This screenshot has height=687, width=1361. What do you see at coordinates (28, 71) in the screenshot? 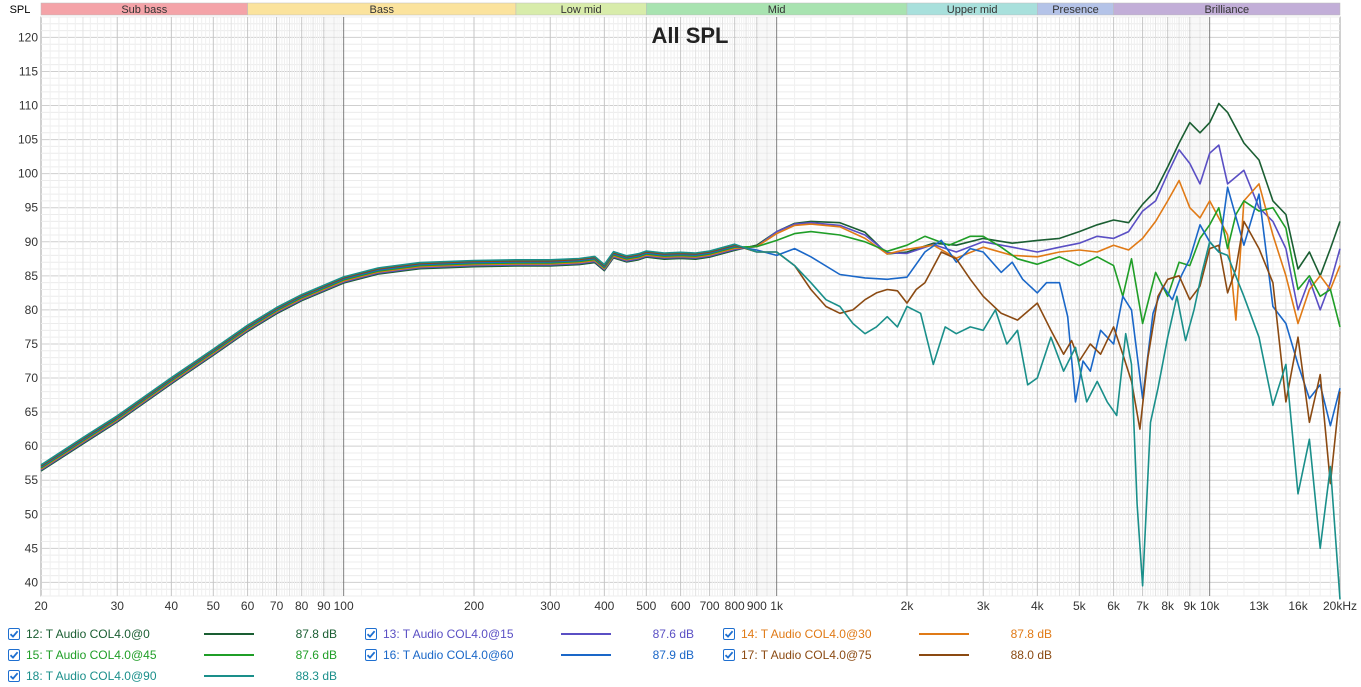
I see `y-tick-label-15: 115` at bounding box center [28, 71].